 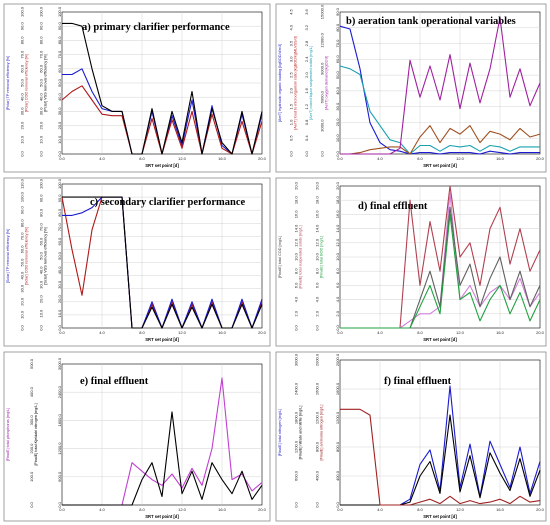 I want to click on y-tick-label: 3.2, so click(x=306, y=27).